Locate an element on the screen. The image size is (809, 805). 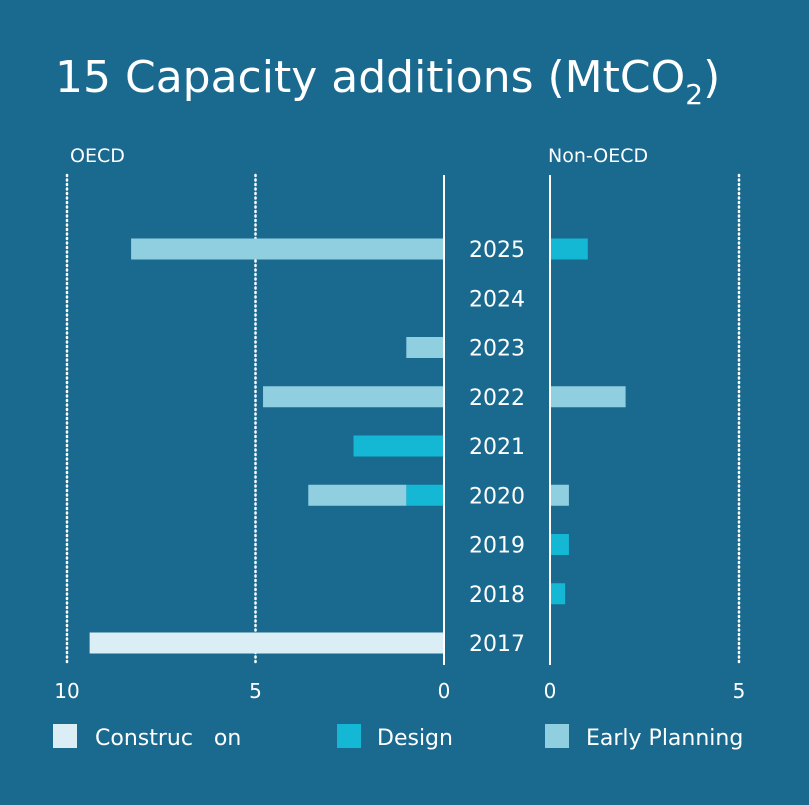
tick-label-oecd-5: 5 is located at coordinates (255, 691).